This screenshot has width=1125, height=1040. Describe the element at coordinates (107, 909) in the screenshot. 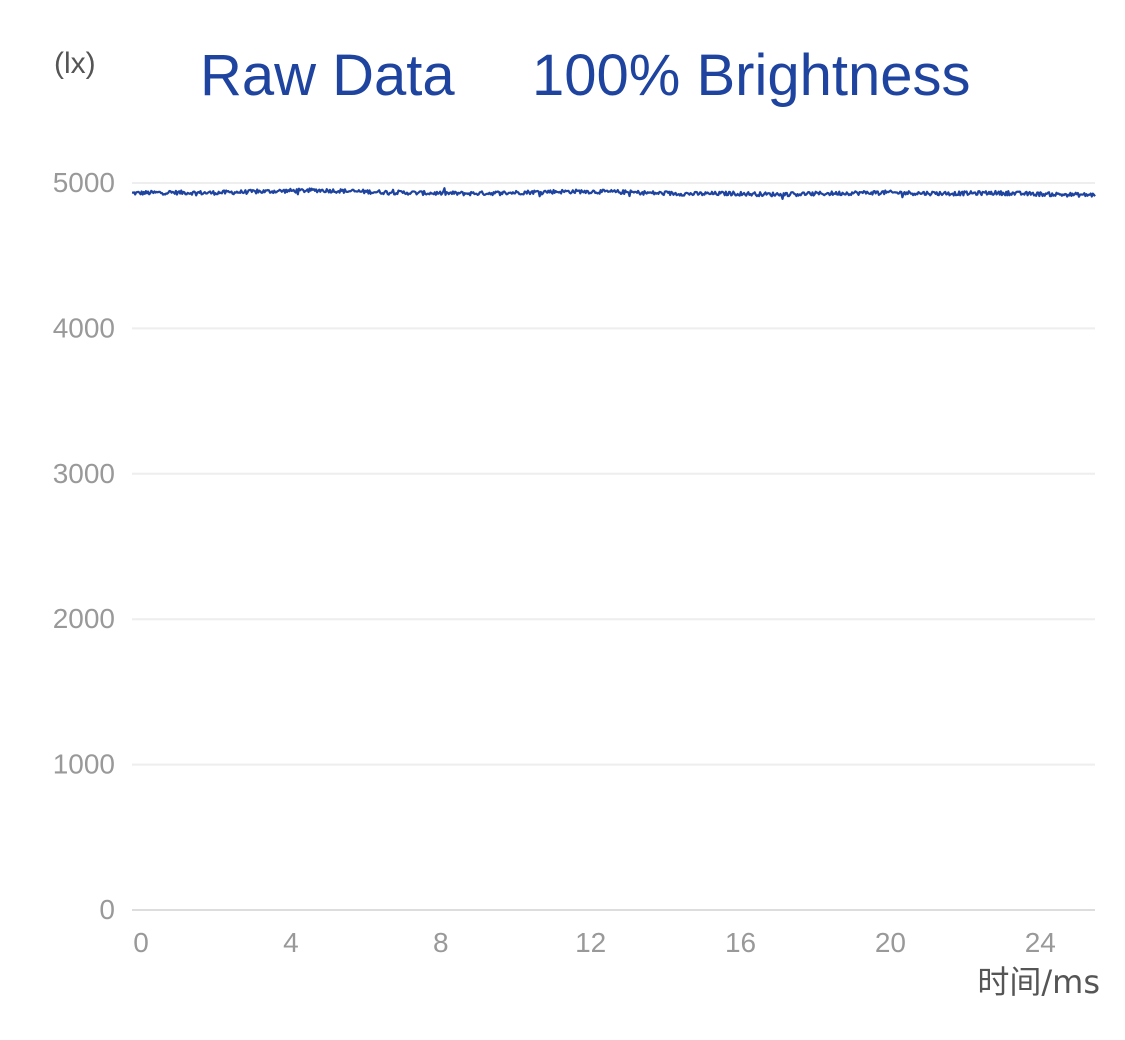

I see `y-tick-label: 0` at that location.